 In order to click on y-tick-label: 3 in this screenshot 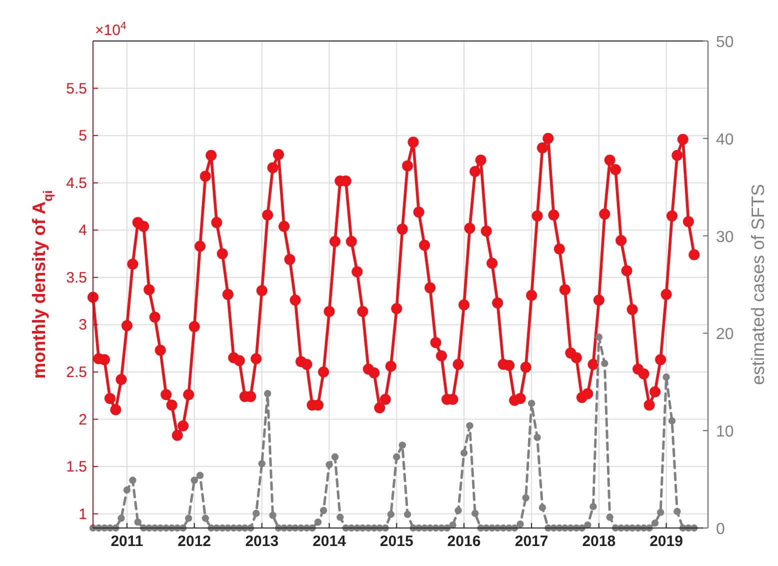, I will do `click(82, 325)`.